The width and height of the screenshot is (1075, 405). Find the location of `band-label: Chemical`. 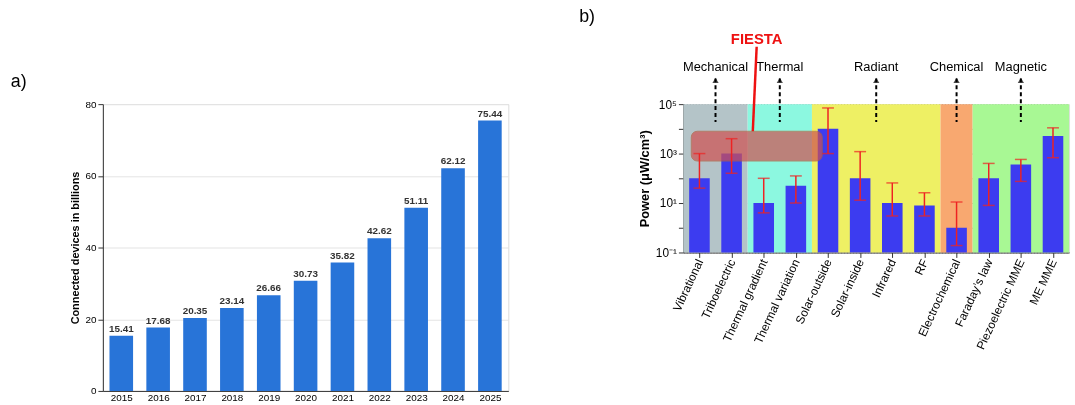

band-label: Chemical is located at coordinates (956, 67).